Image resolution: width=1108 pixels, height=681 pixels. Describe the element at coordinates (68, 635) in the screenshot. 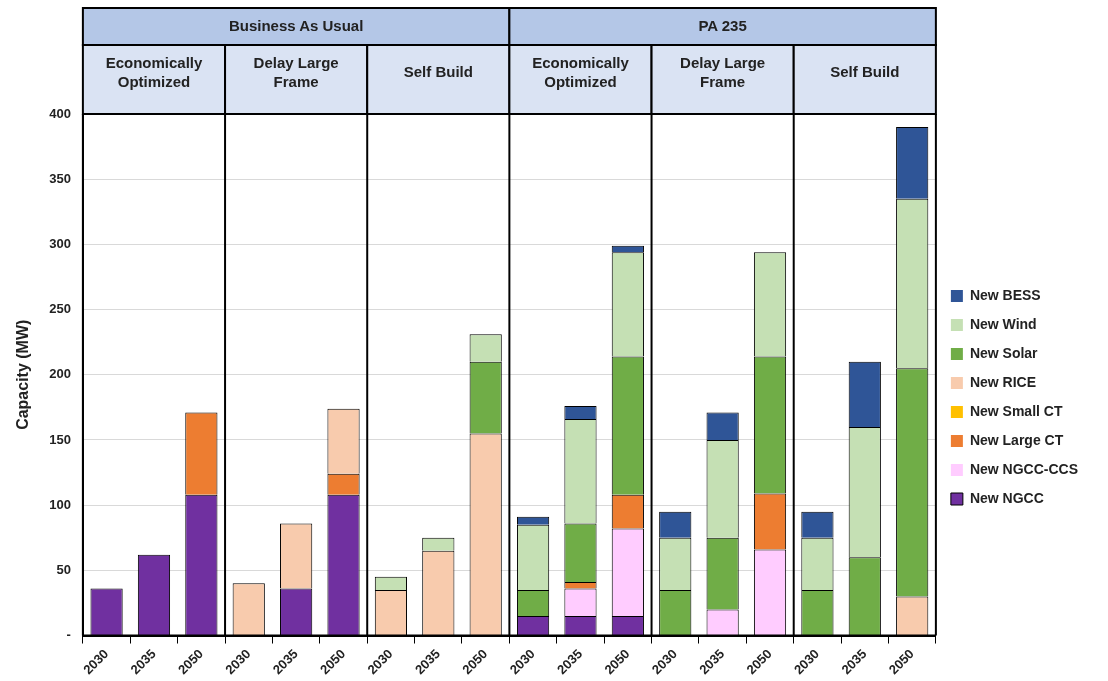

I see `y-tick-label: -` at that location.